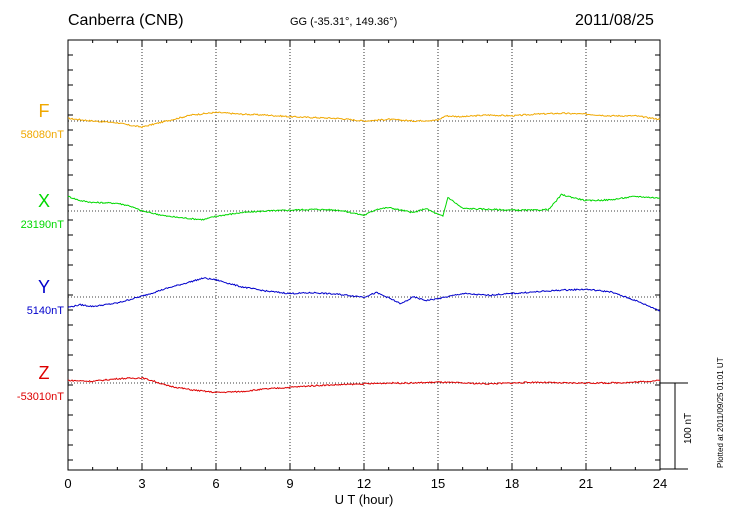 The height and width of the screenshot is (520, 730). I want to click on x-tick-label: 15, so click(438, 483).